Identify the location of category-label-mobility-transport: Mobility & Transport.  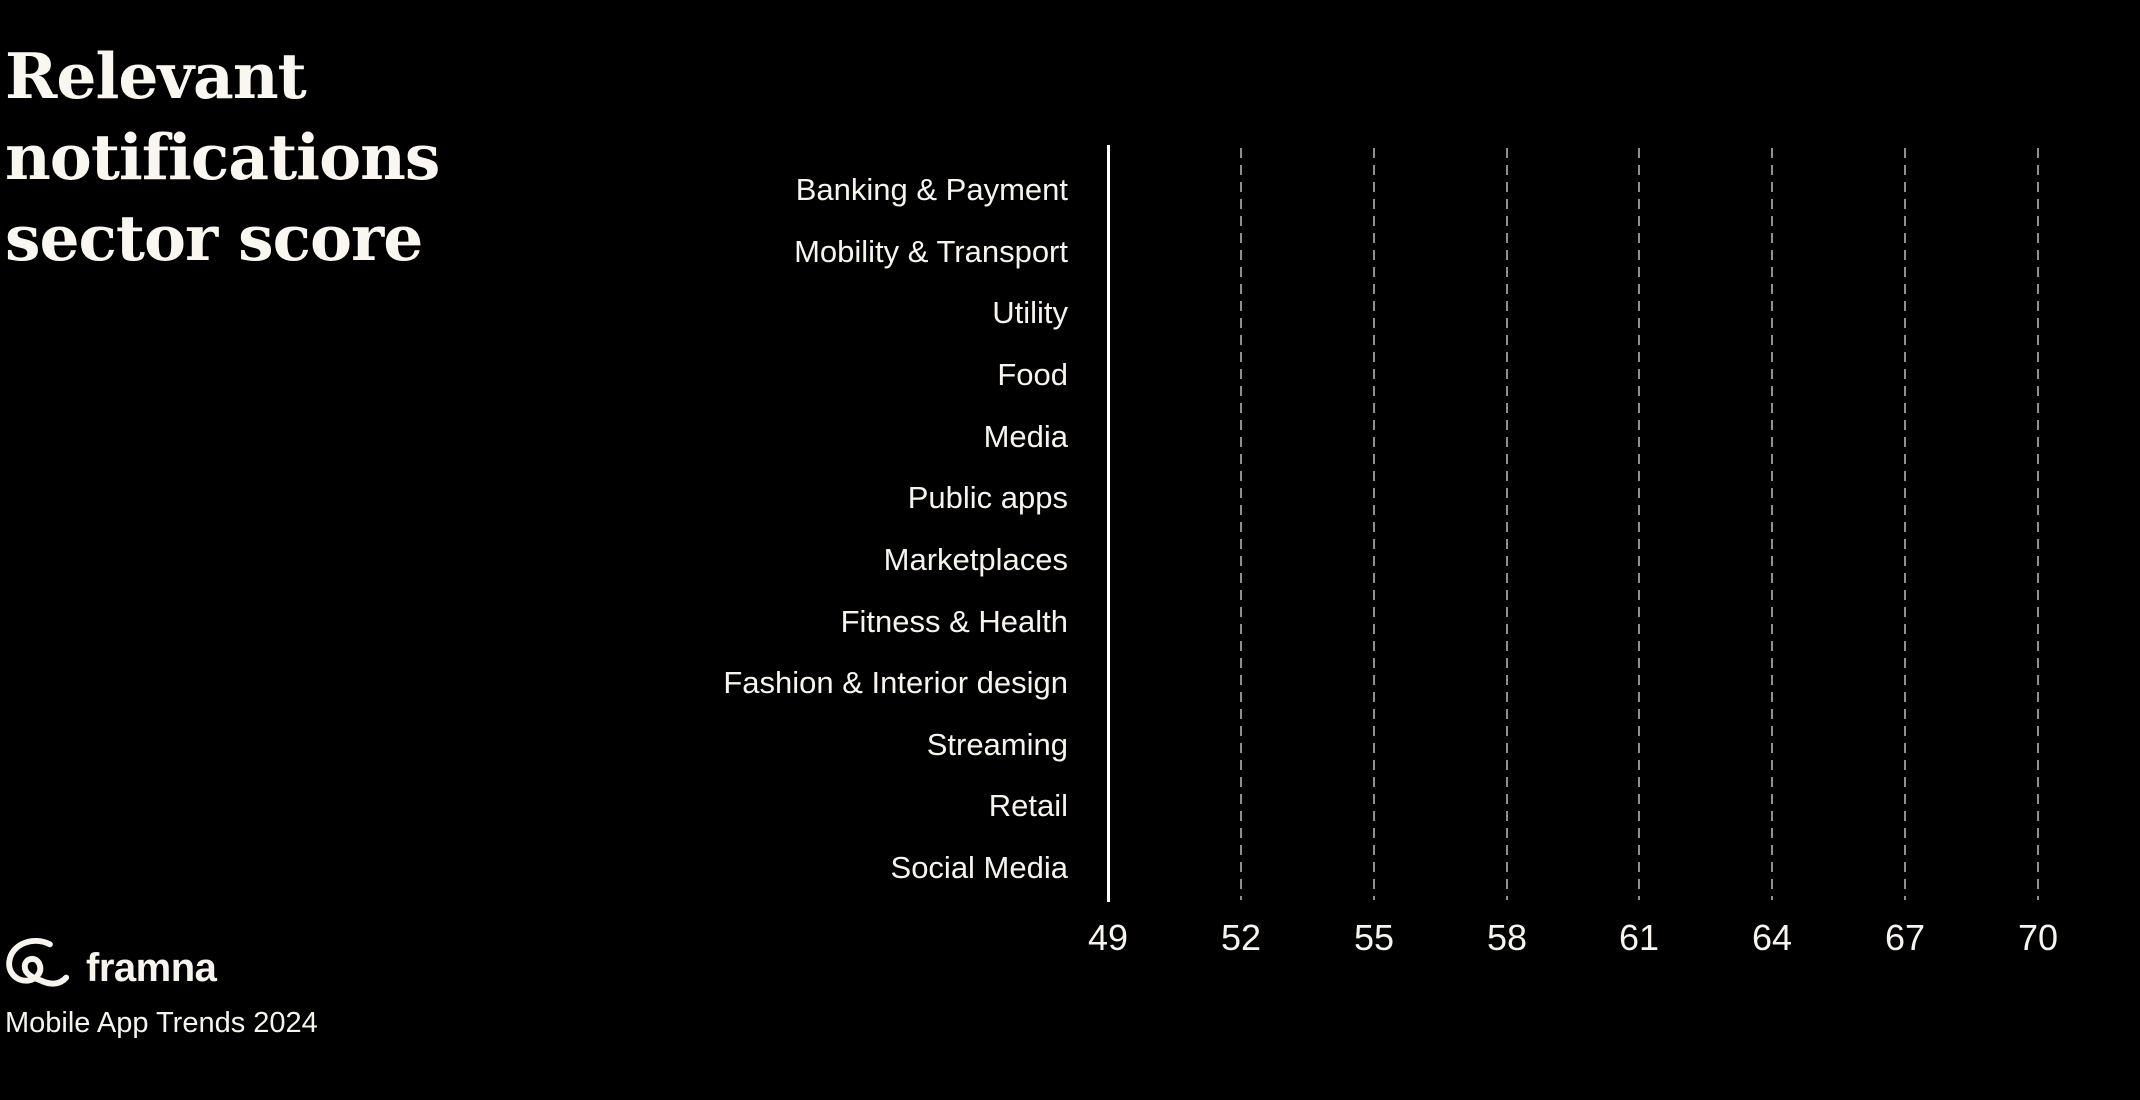
(931, 251).